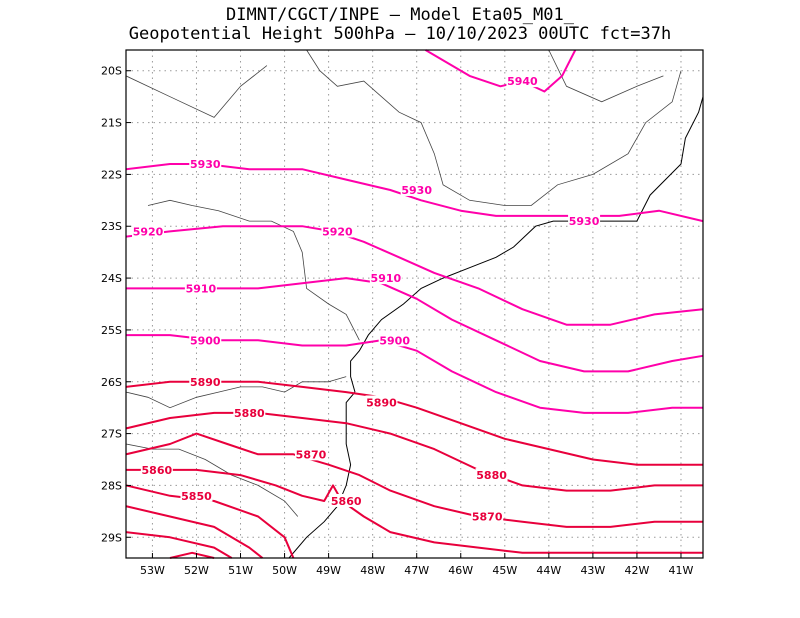  What do you see at coordinates (372, 570) in the screenshot?
I see `x-tick-label: 48W` at bounding box center [372, 570].